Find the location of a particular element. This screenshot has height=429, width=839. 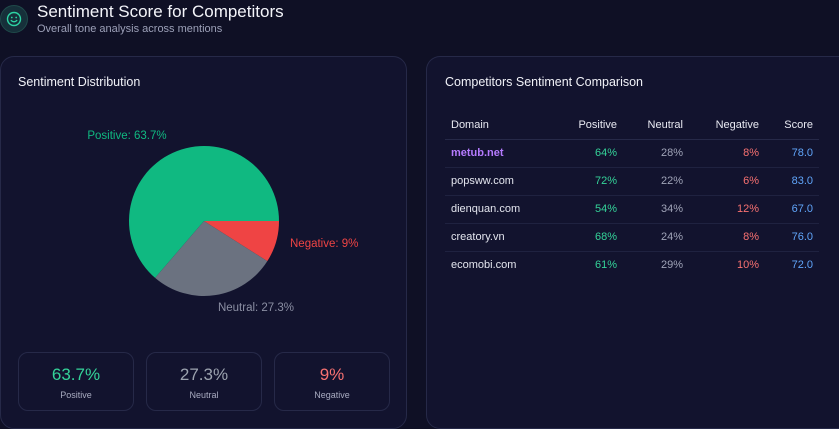

pie-label-negative: Negative: 9% is located at coordinates (324, 244).